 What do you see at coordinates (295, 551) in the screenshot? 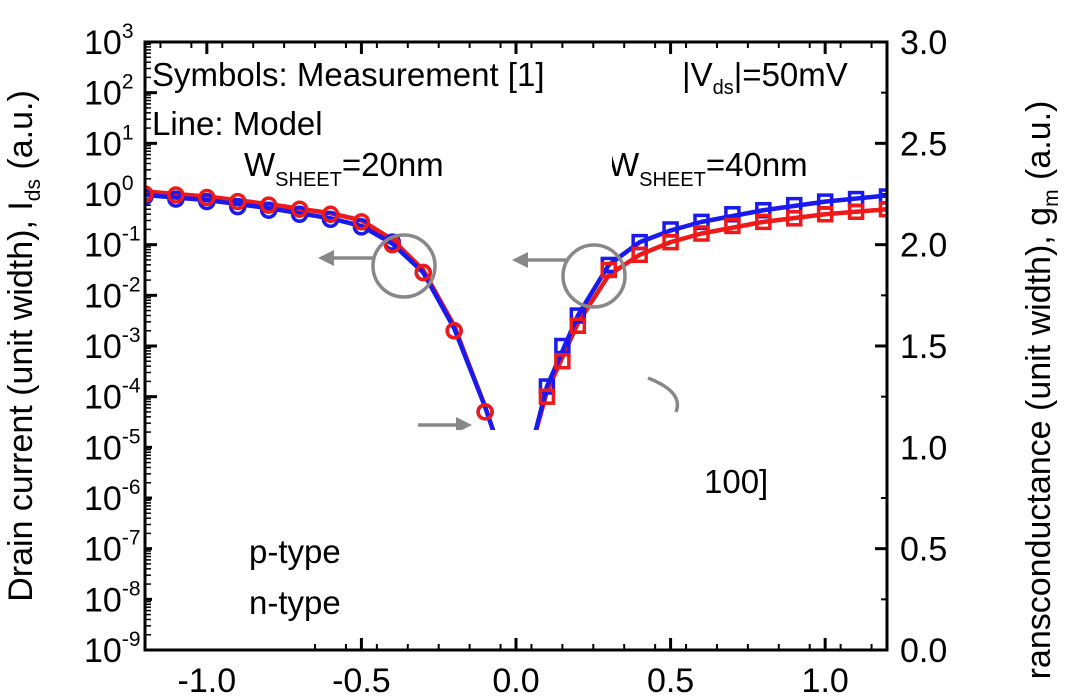
I see `legend-p-type: p-type` at bounding box center [295, 551].